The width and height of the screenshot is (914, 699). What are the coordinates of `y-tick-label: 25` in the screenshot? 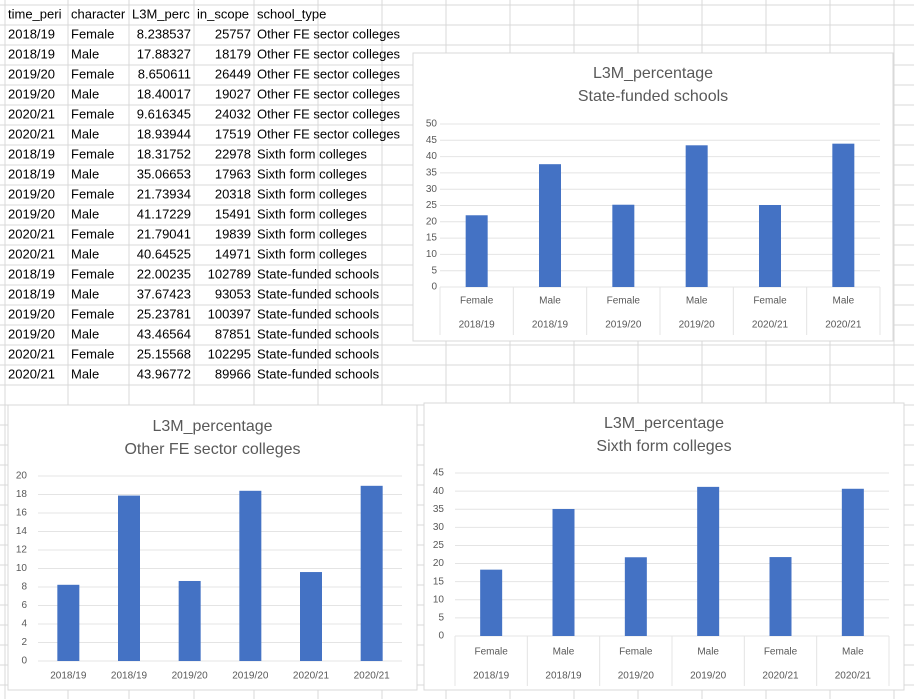 It's located at (439, 545).